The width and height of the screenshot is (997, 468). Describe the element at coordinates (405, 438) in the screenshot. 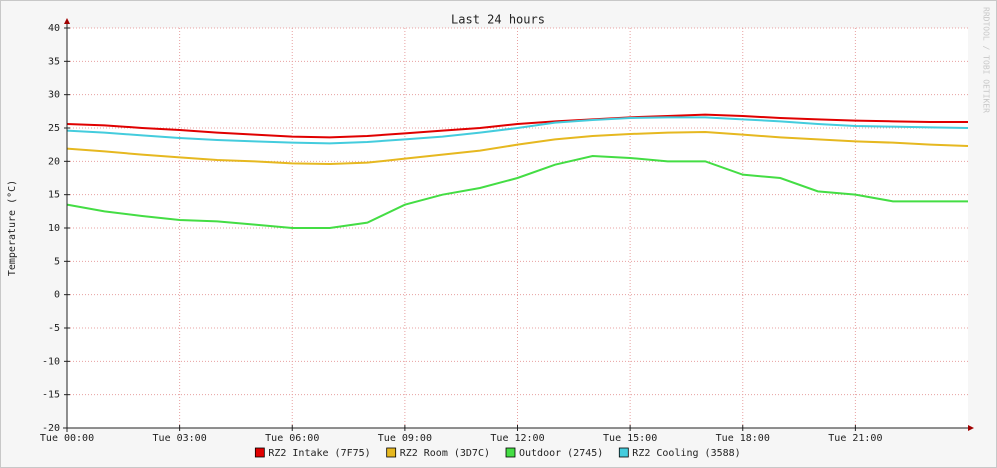

I see `x-tick-label: Tue 09:00` at that location.